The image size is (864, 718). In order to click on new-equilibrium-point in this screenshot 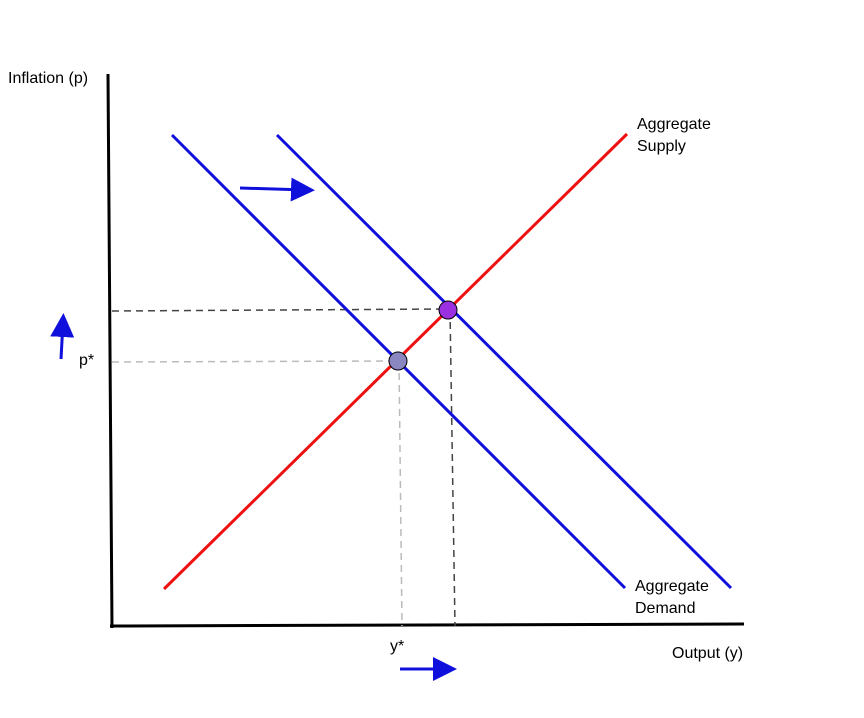, I will do `click(448, 310)`.